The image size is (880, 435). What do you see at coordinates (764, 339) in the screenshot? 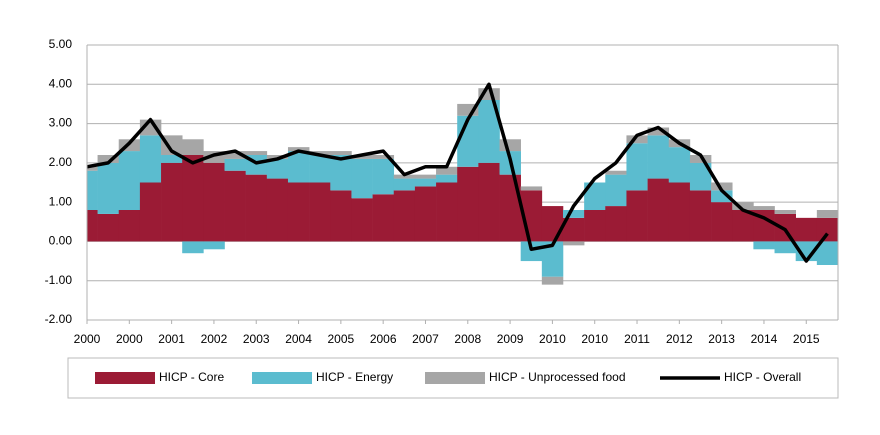
I see `x-tick-label: 2014` at bounding box center [764, 339].